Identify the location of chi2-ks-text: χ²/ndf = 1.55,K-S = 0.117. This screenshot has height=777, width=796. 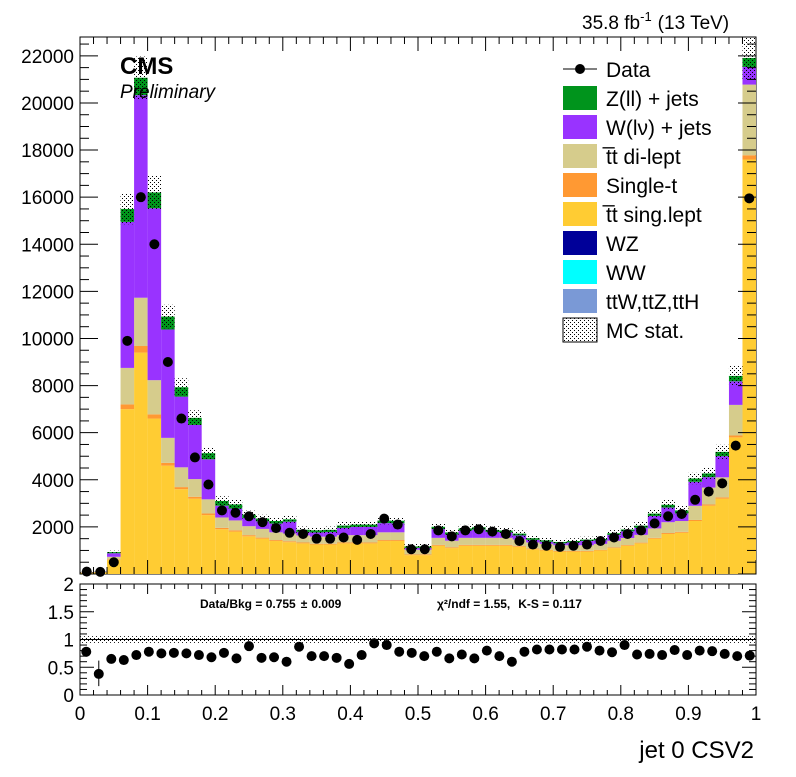
(509, 604).